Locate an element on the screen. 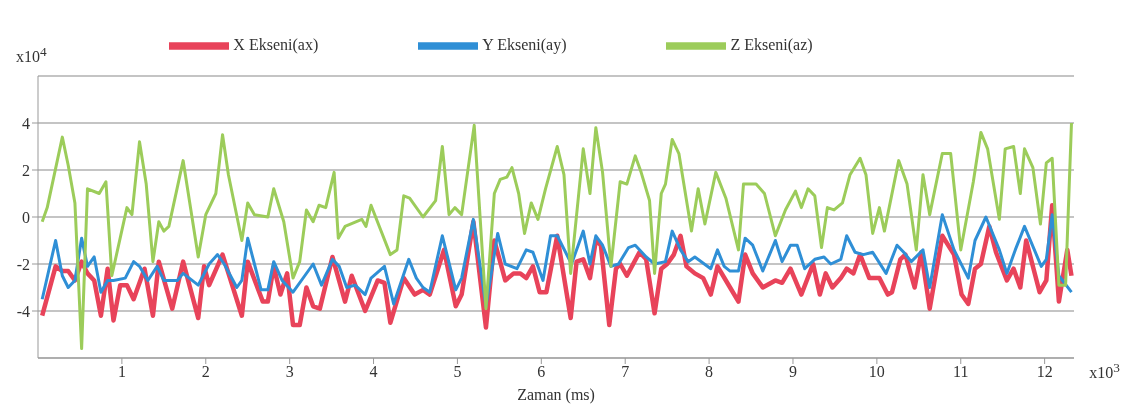  x-tick-label: 12 is located at coordinates (1044, 372).